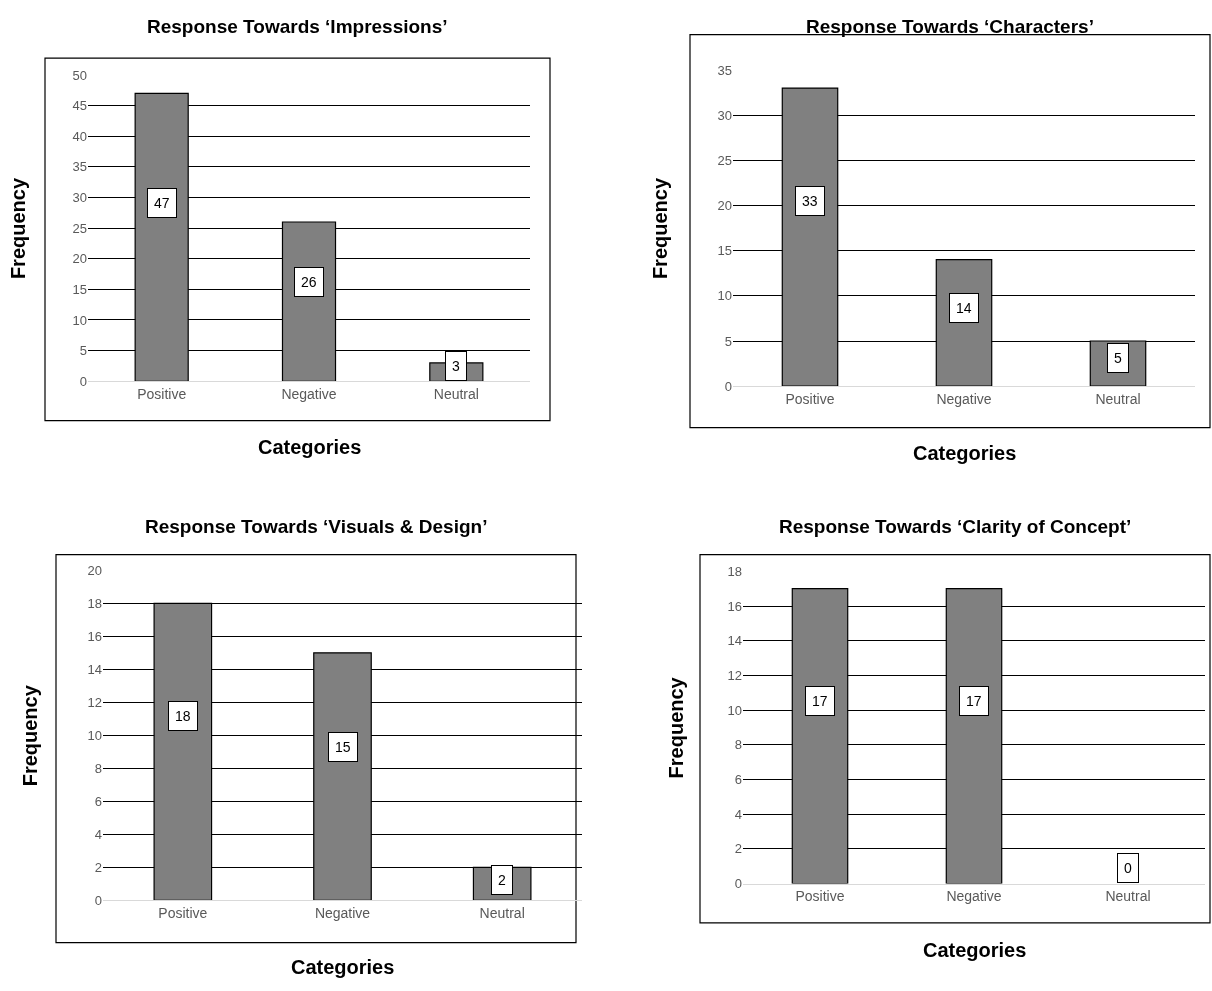 The height and width of the screenshot is (991, 1212). Describe the element at coordinates (343, 747) in the screenshot. I see `data-label: 15` at that location.